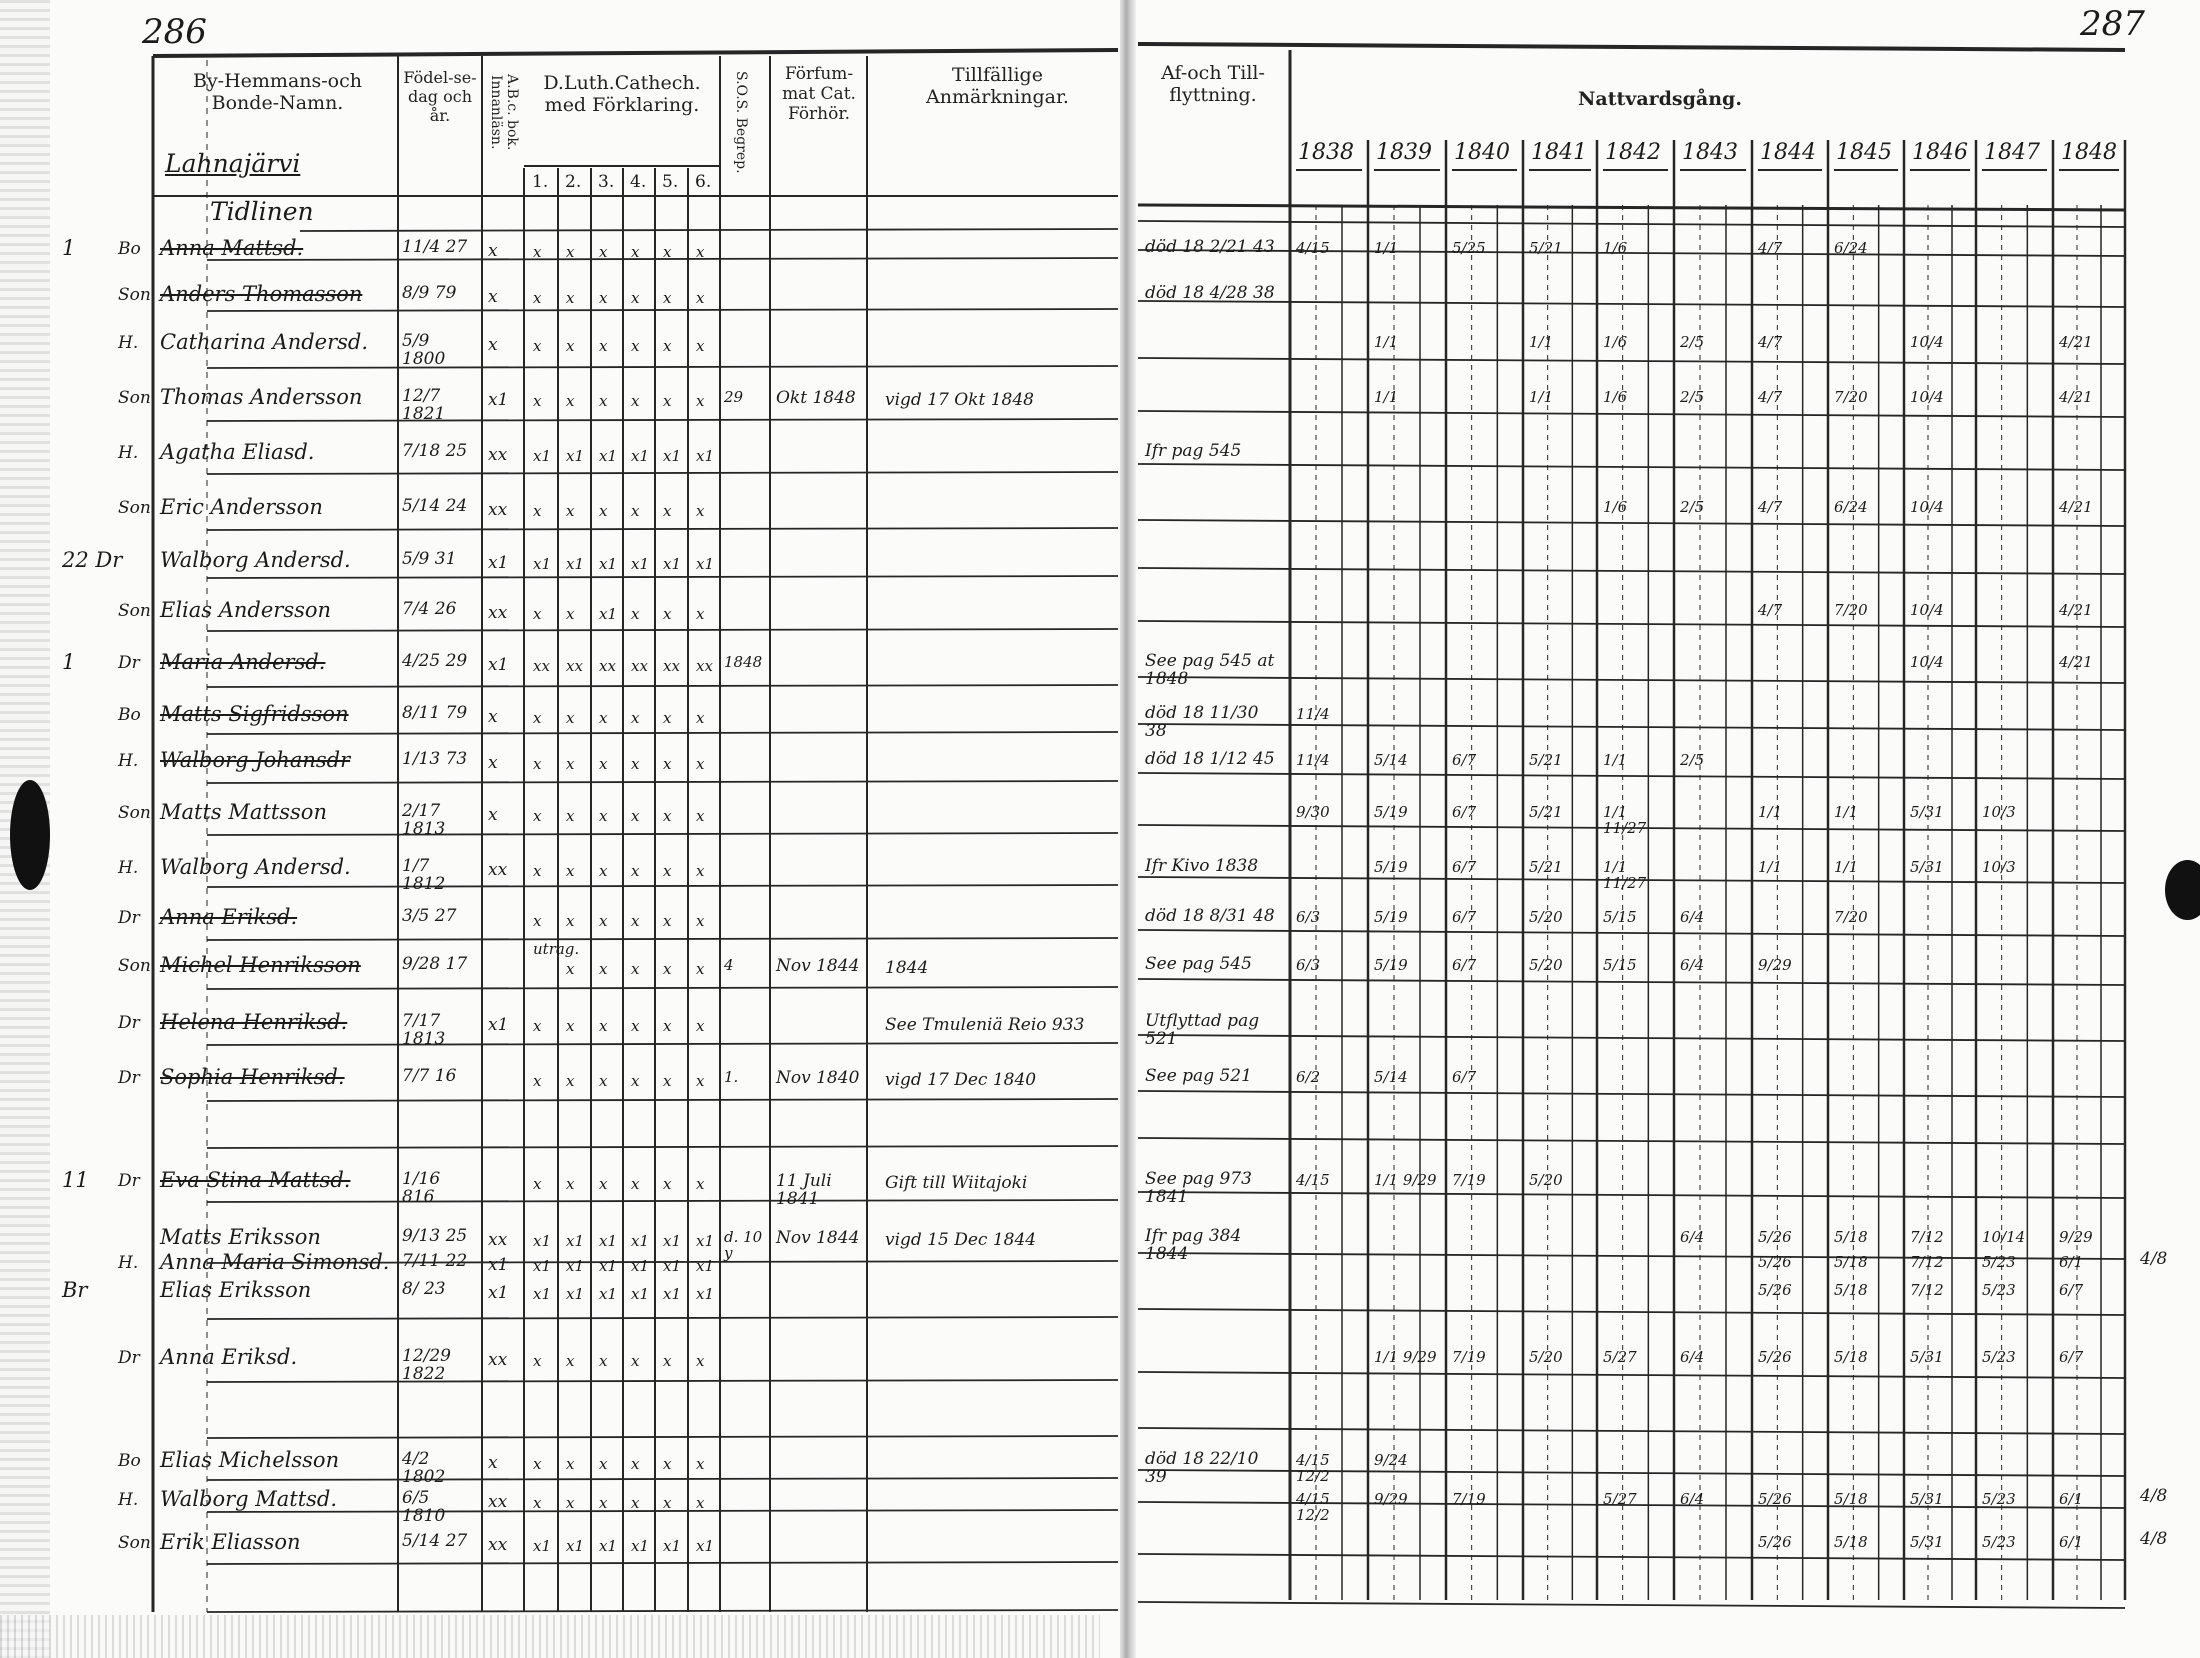  I want to click on missed-hearing: Nov 1840, so click(818, 1078).